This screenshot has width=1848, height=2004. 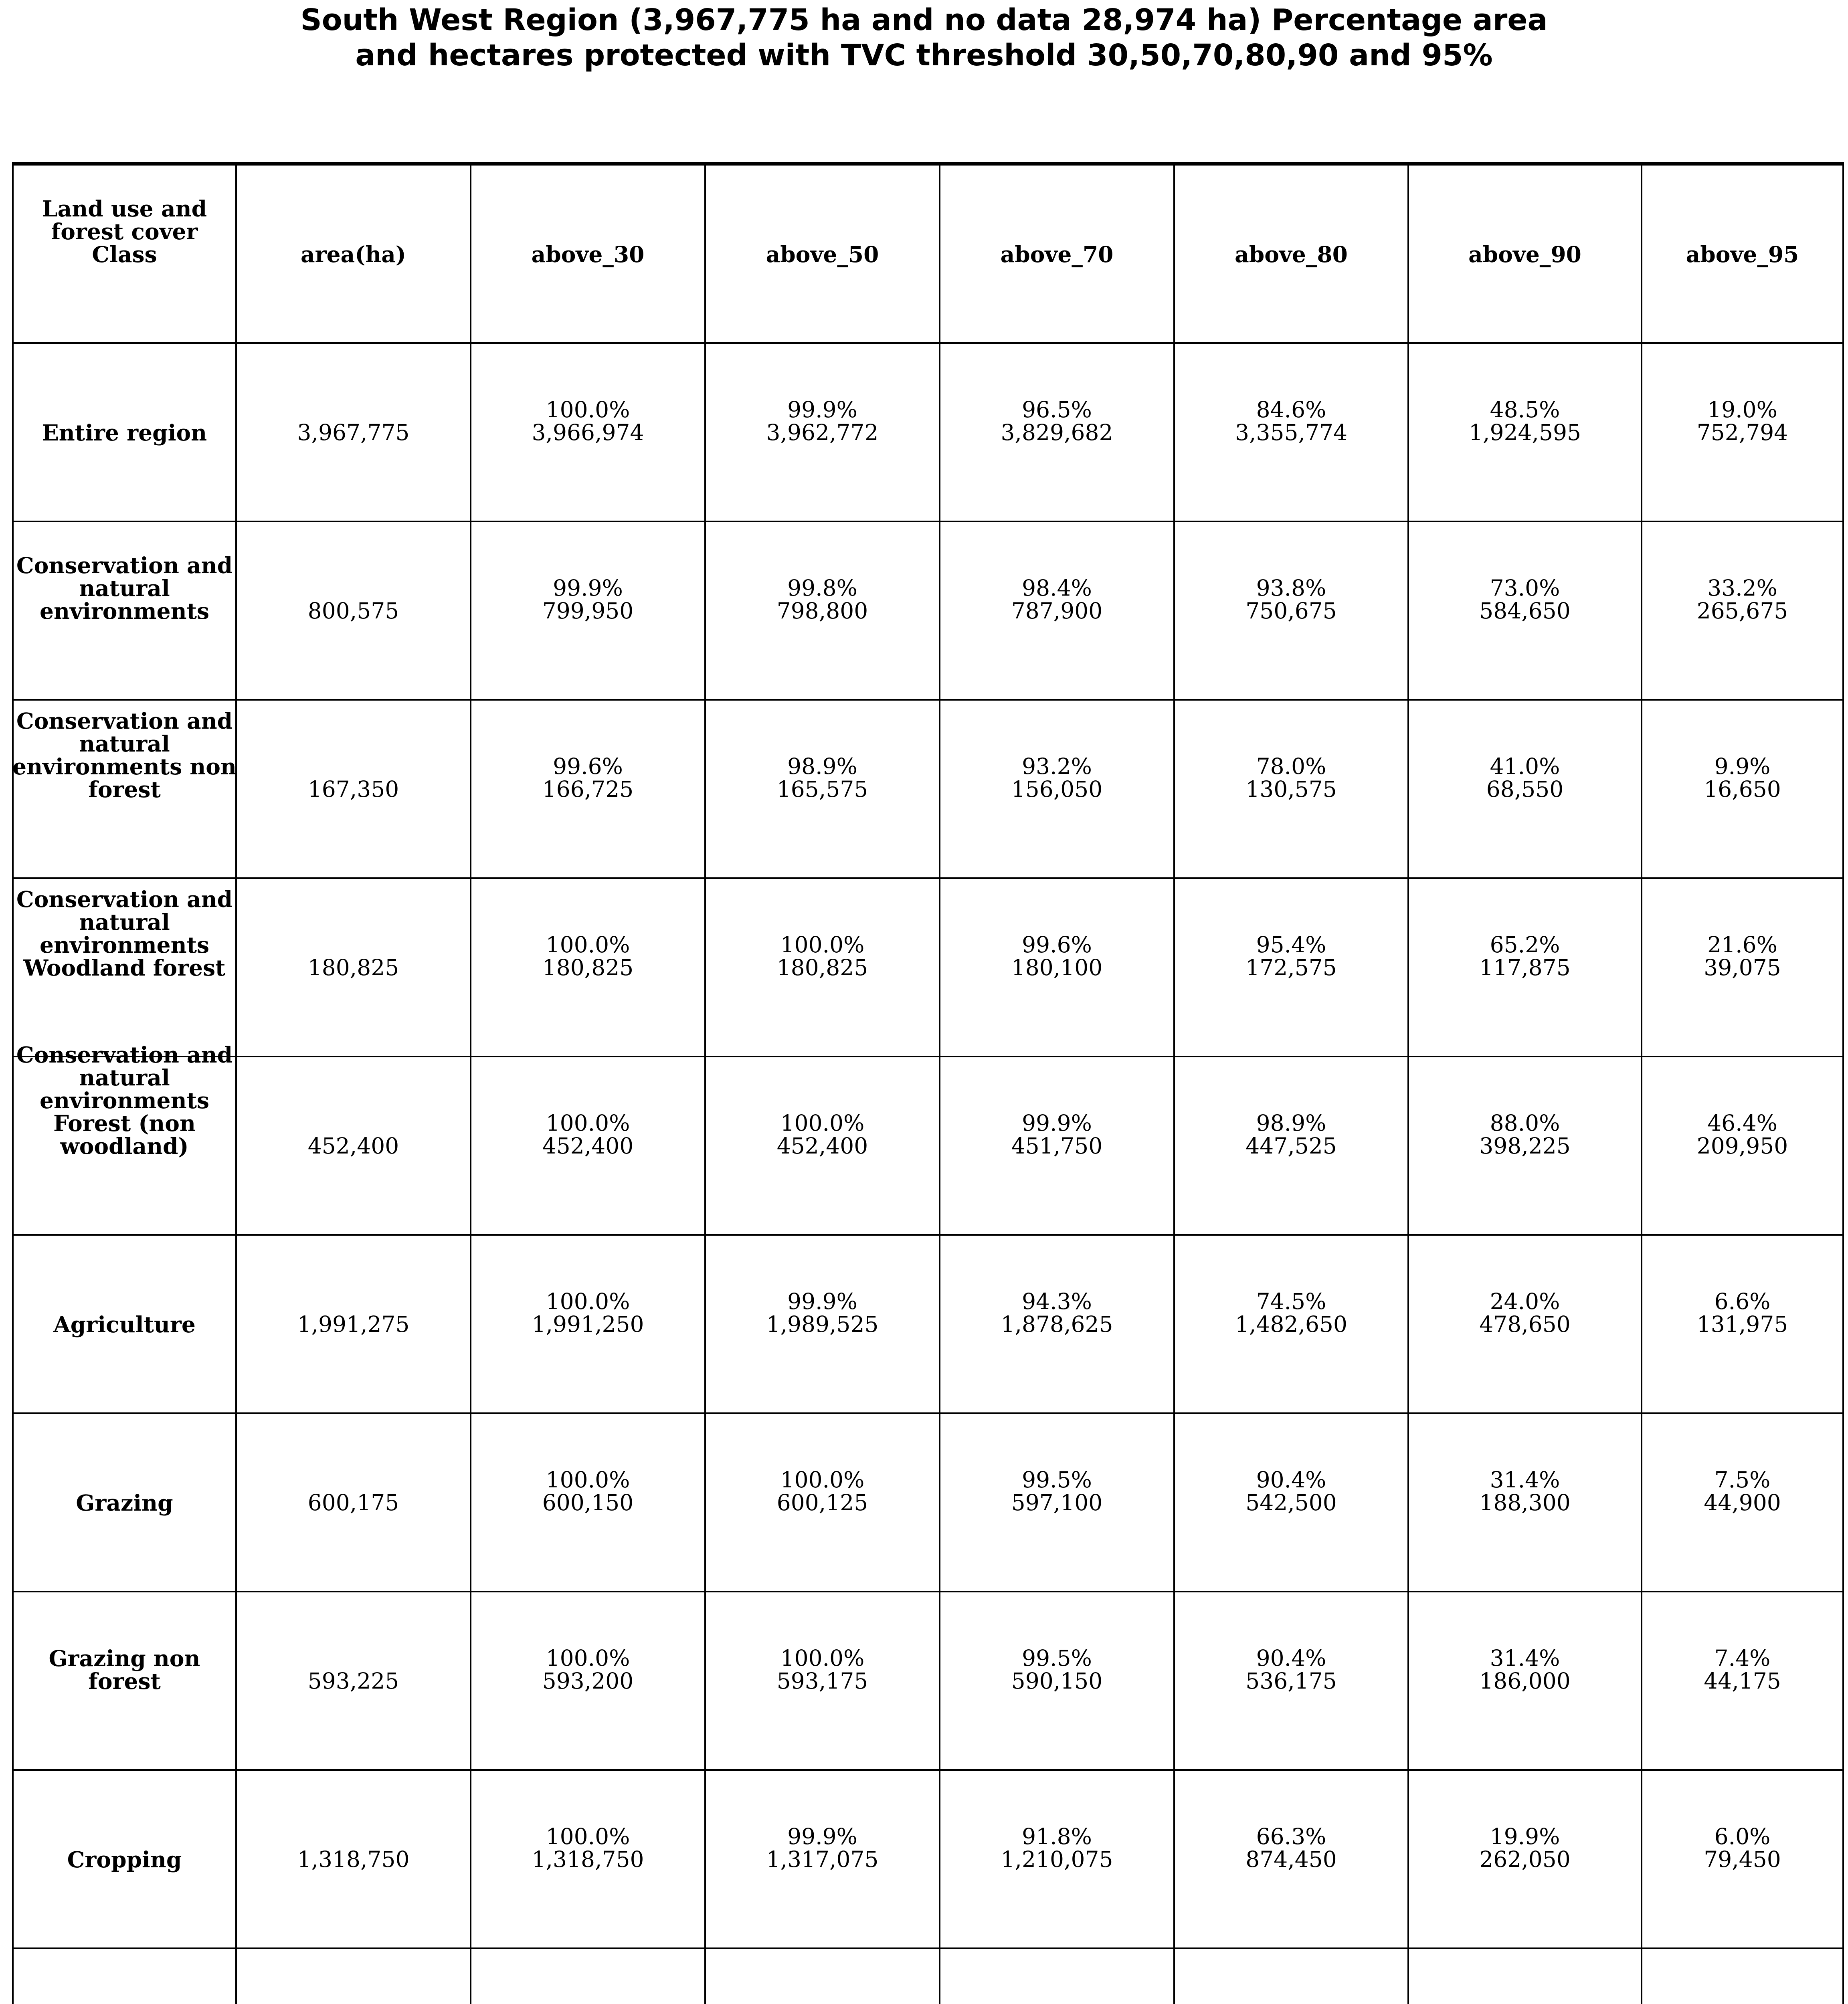 I want to click on data-cell: 99.9% 1,989,525, so click(x=823, y=1325).